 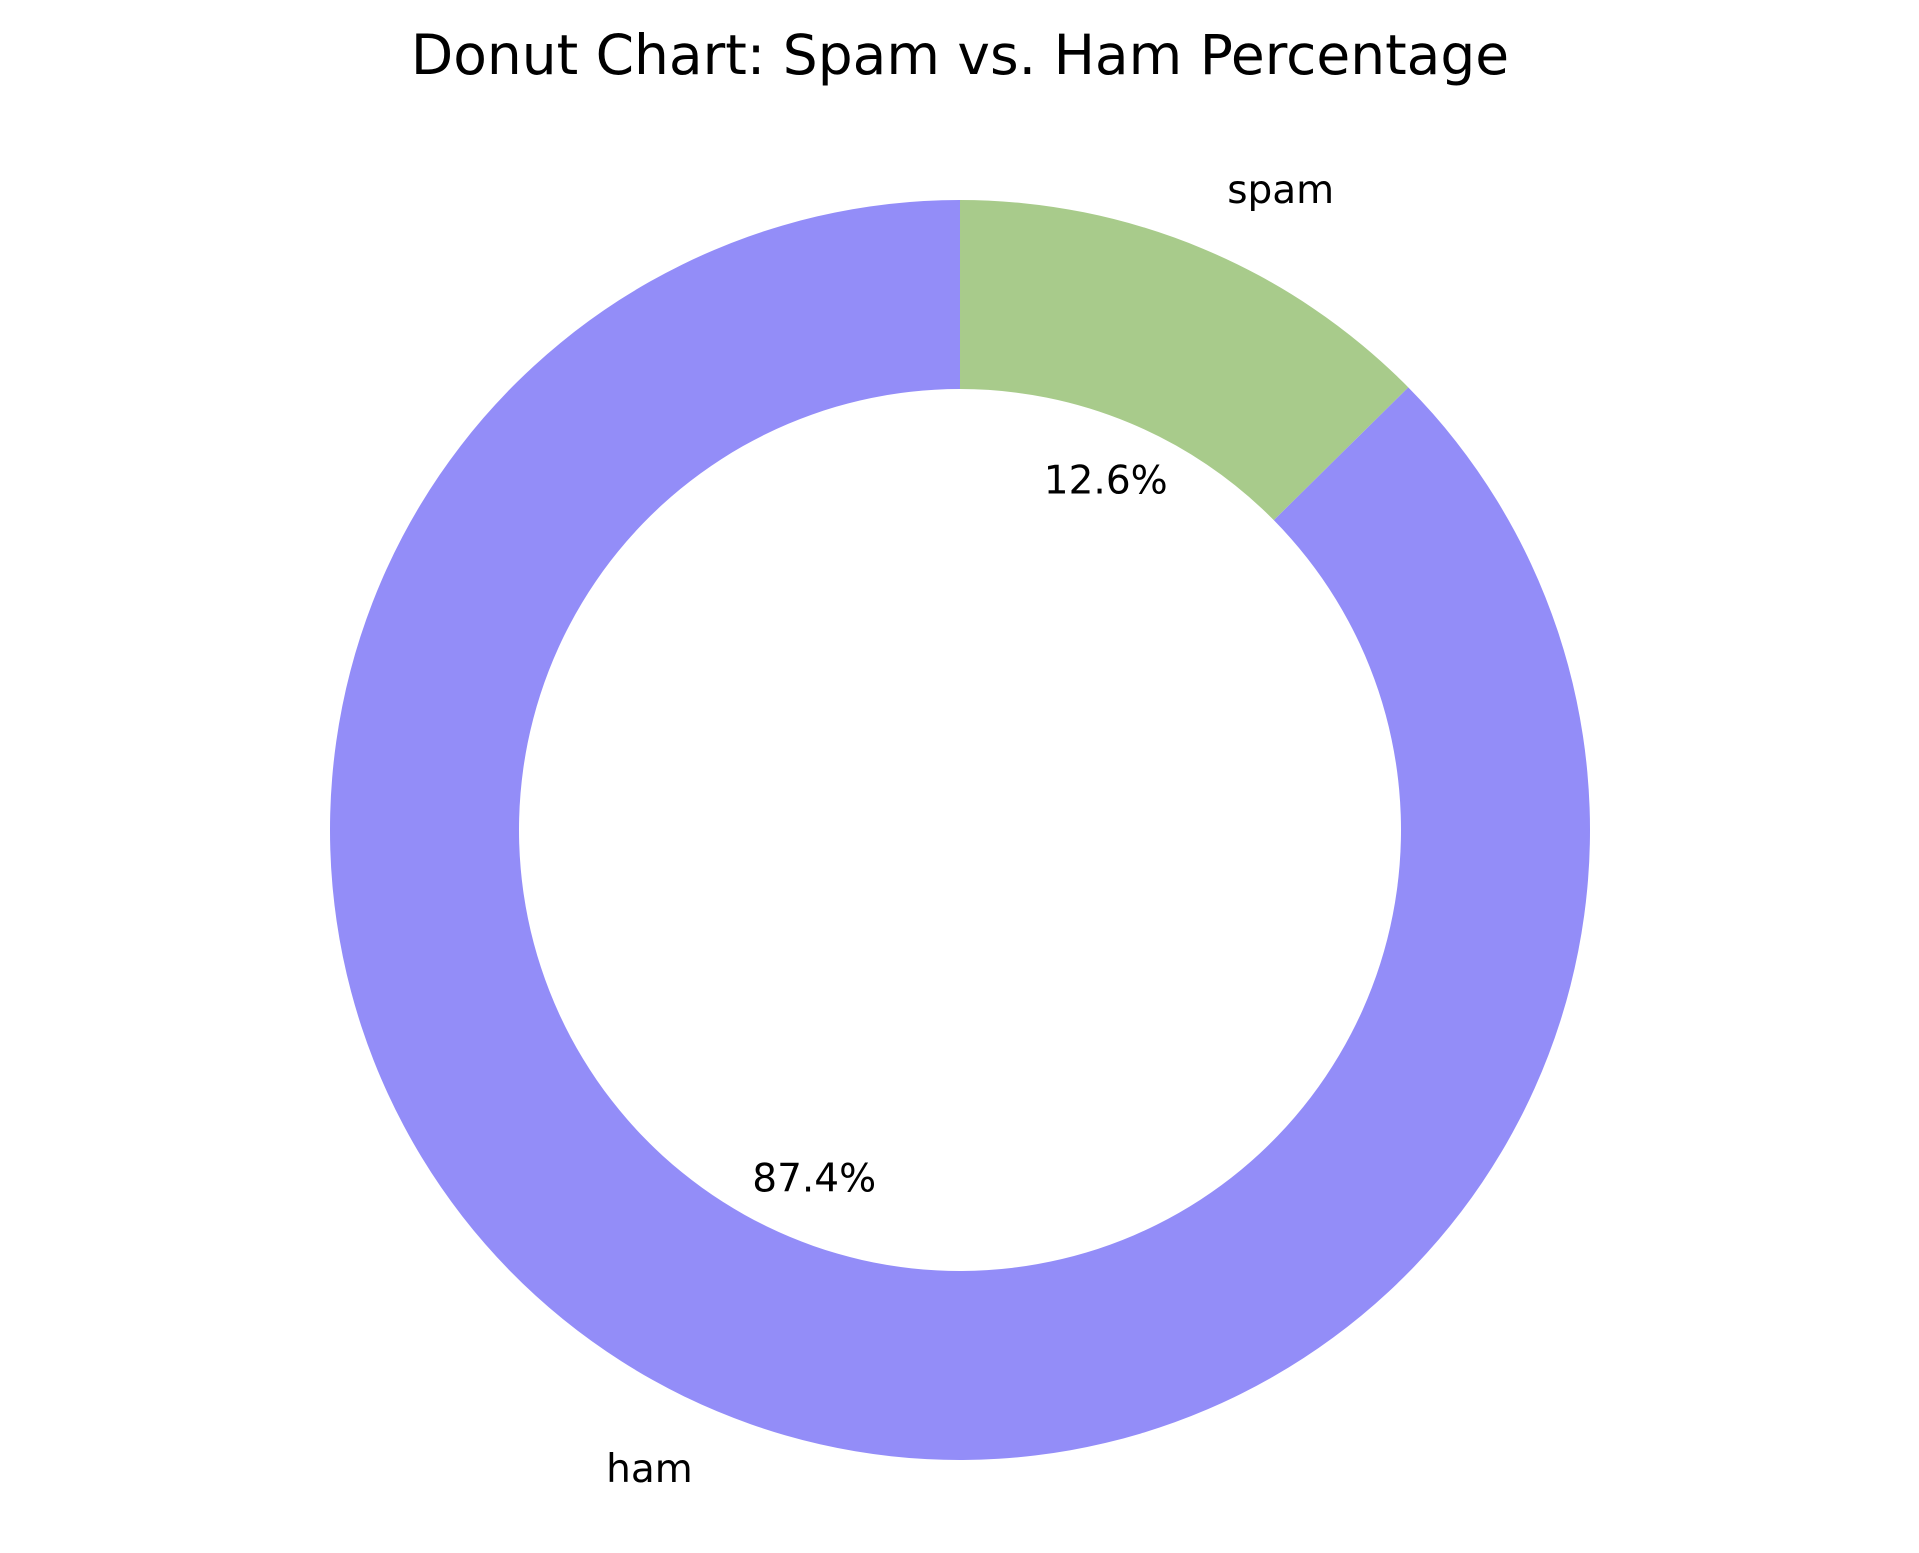 What do you see at coordinates (960, 55) in the screenshot?
I see `chart-title: Donut Chart: Spam vs. Ham Percentage` at bounding box center [960, 55].